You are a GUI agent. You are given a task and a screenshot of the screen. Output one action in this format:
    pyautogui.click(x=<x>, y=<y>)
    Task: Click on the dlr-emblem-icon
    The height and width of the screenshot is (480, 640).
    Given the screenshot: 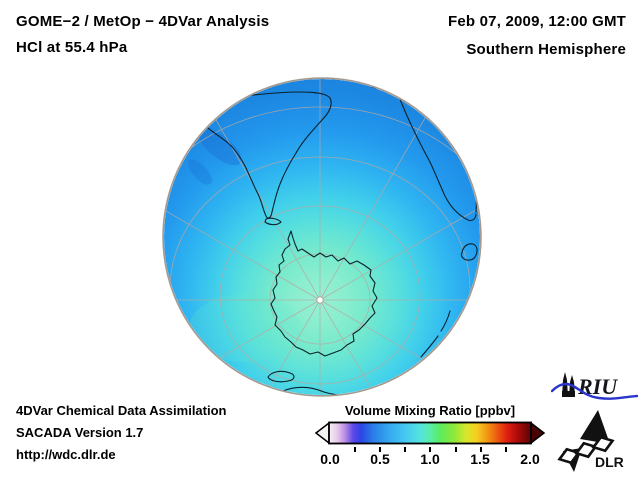 What is the action you would take?
    pyautogui.click(x=586, y=441)
    